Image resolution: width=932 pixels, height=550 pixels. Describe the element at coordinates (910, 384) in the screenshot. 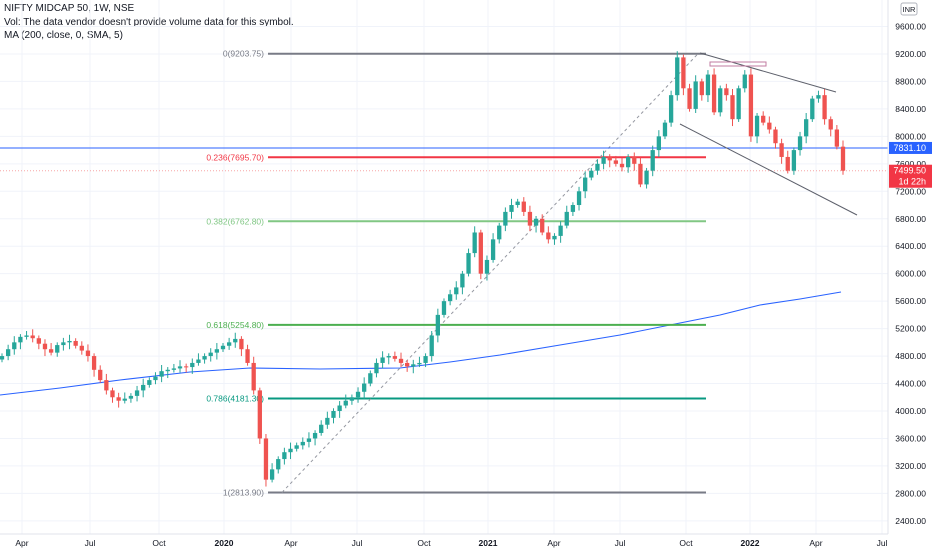

I see `price-tick-label: 4400.00` at that location.